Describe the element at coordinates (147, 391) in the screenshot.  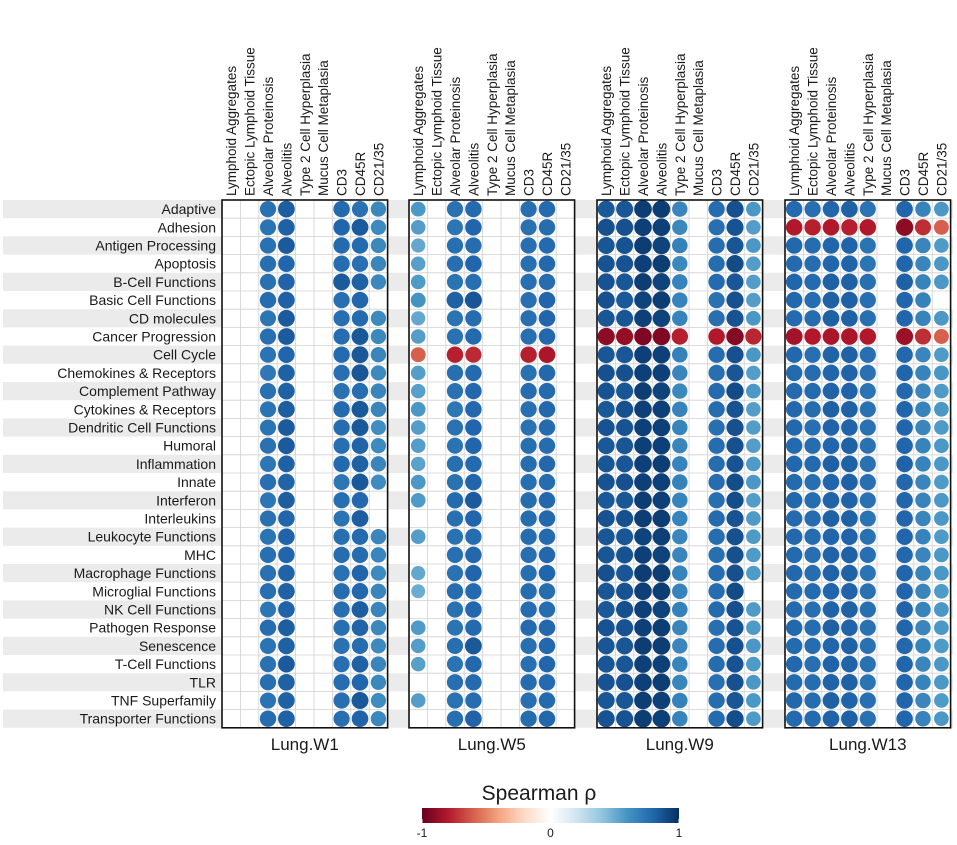
I see `row-label: Complement Pathway` at that location.